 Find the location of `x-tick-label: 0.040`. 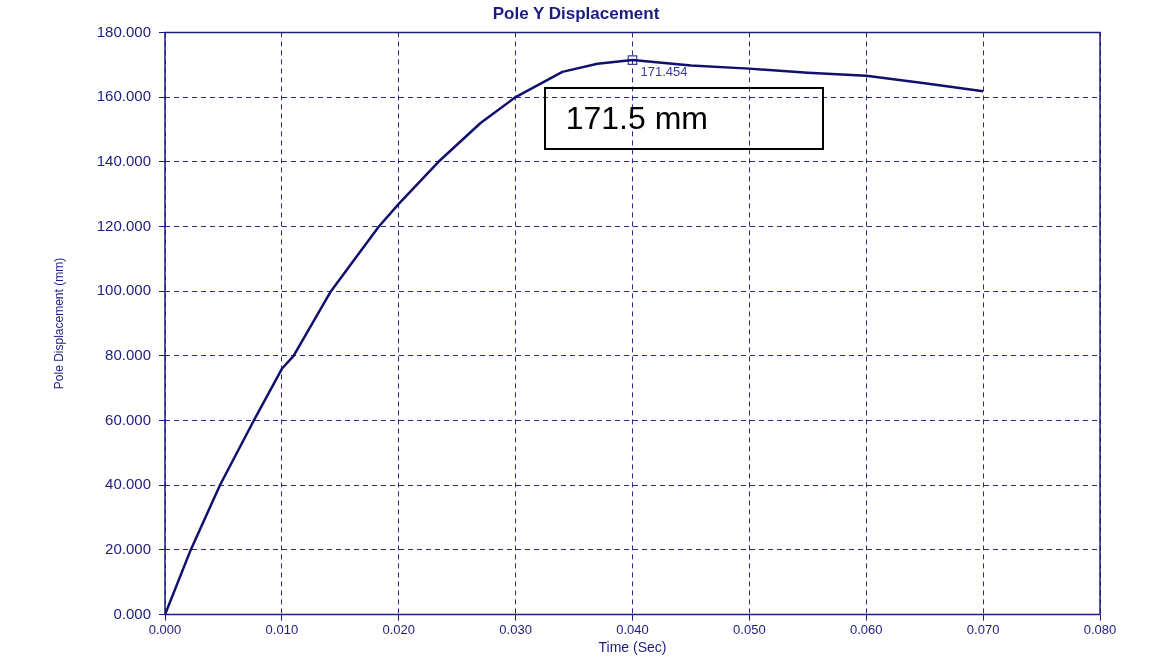

x-tick-label: 0.040 is located at coordinates (632, 629).